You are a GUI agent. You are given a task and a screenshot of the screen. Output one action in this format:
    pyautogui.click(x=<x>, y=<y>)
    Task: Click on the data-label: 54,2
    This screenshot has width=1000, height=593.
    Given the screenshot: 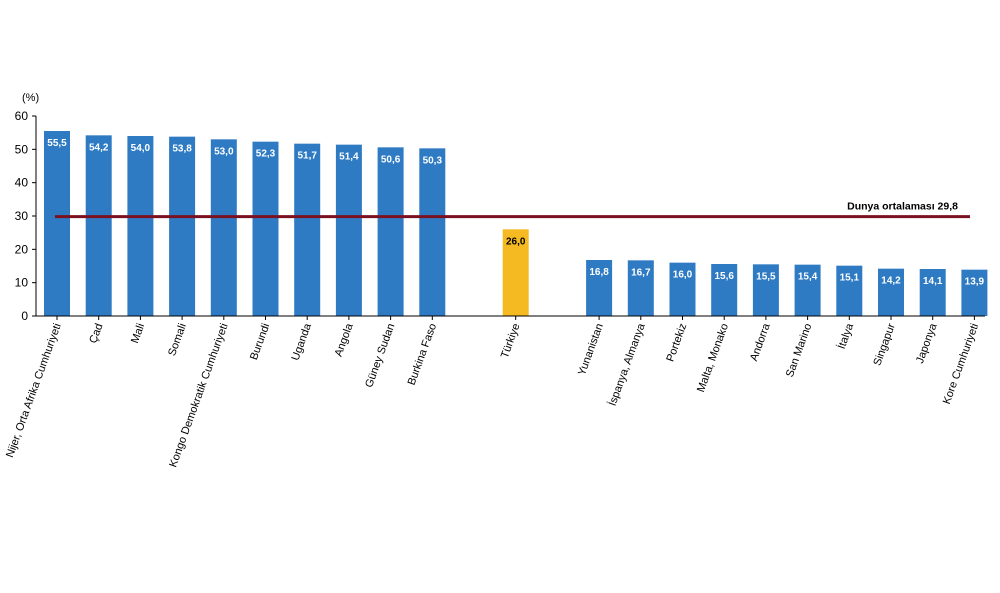 What is the action you would take?
    pyautogui.click(x=99, y=147)
    